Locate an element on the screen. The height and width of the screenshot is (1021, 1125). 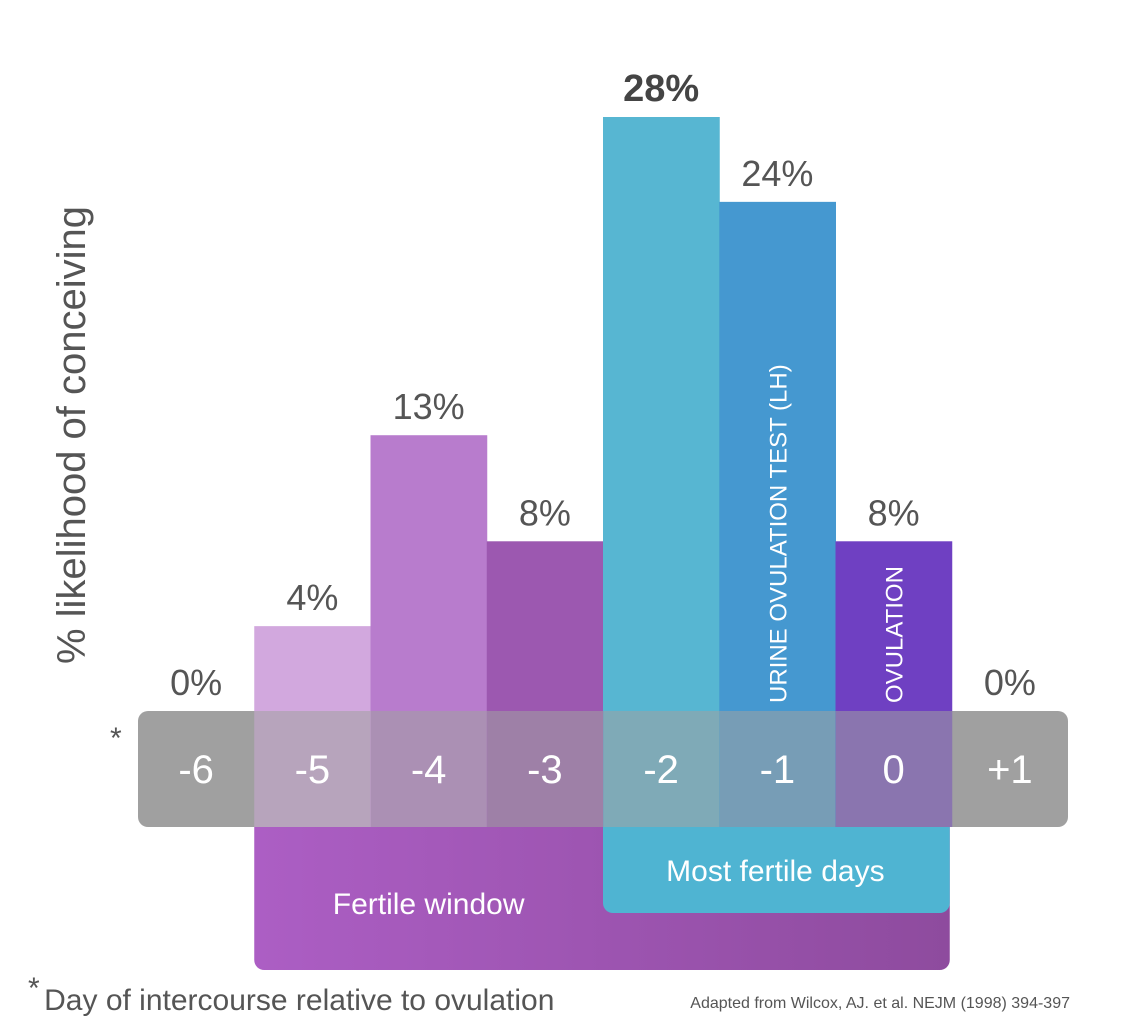
bar--3 is located at coordinates (545, 626).